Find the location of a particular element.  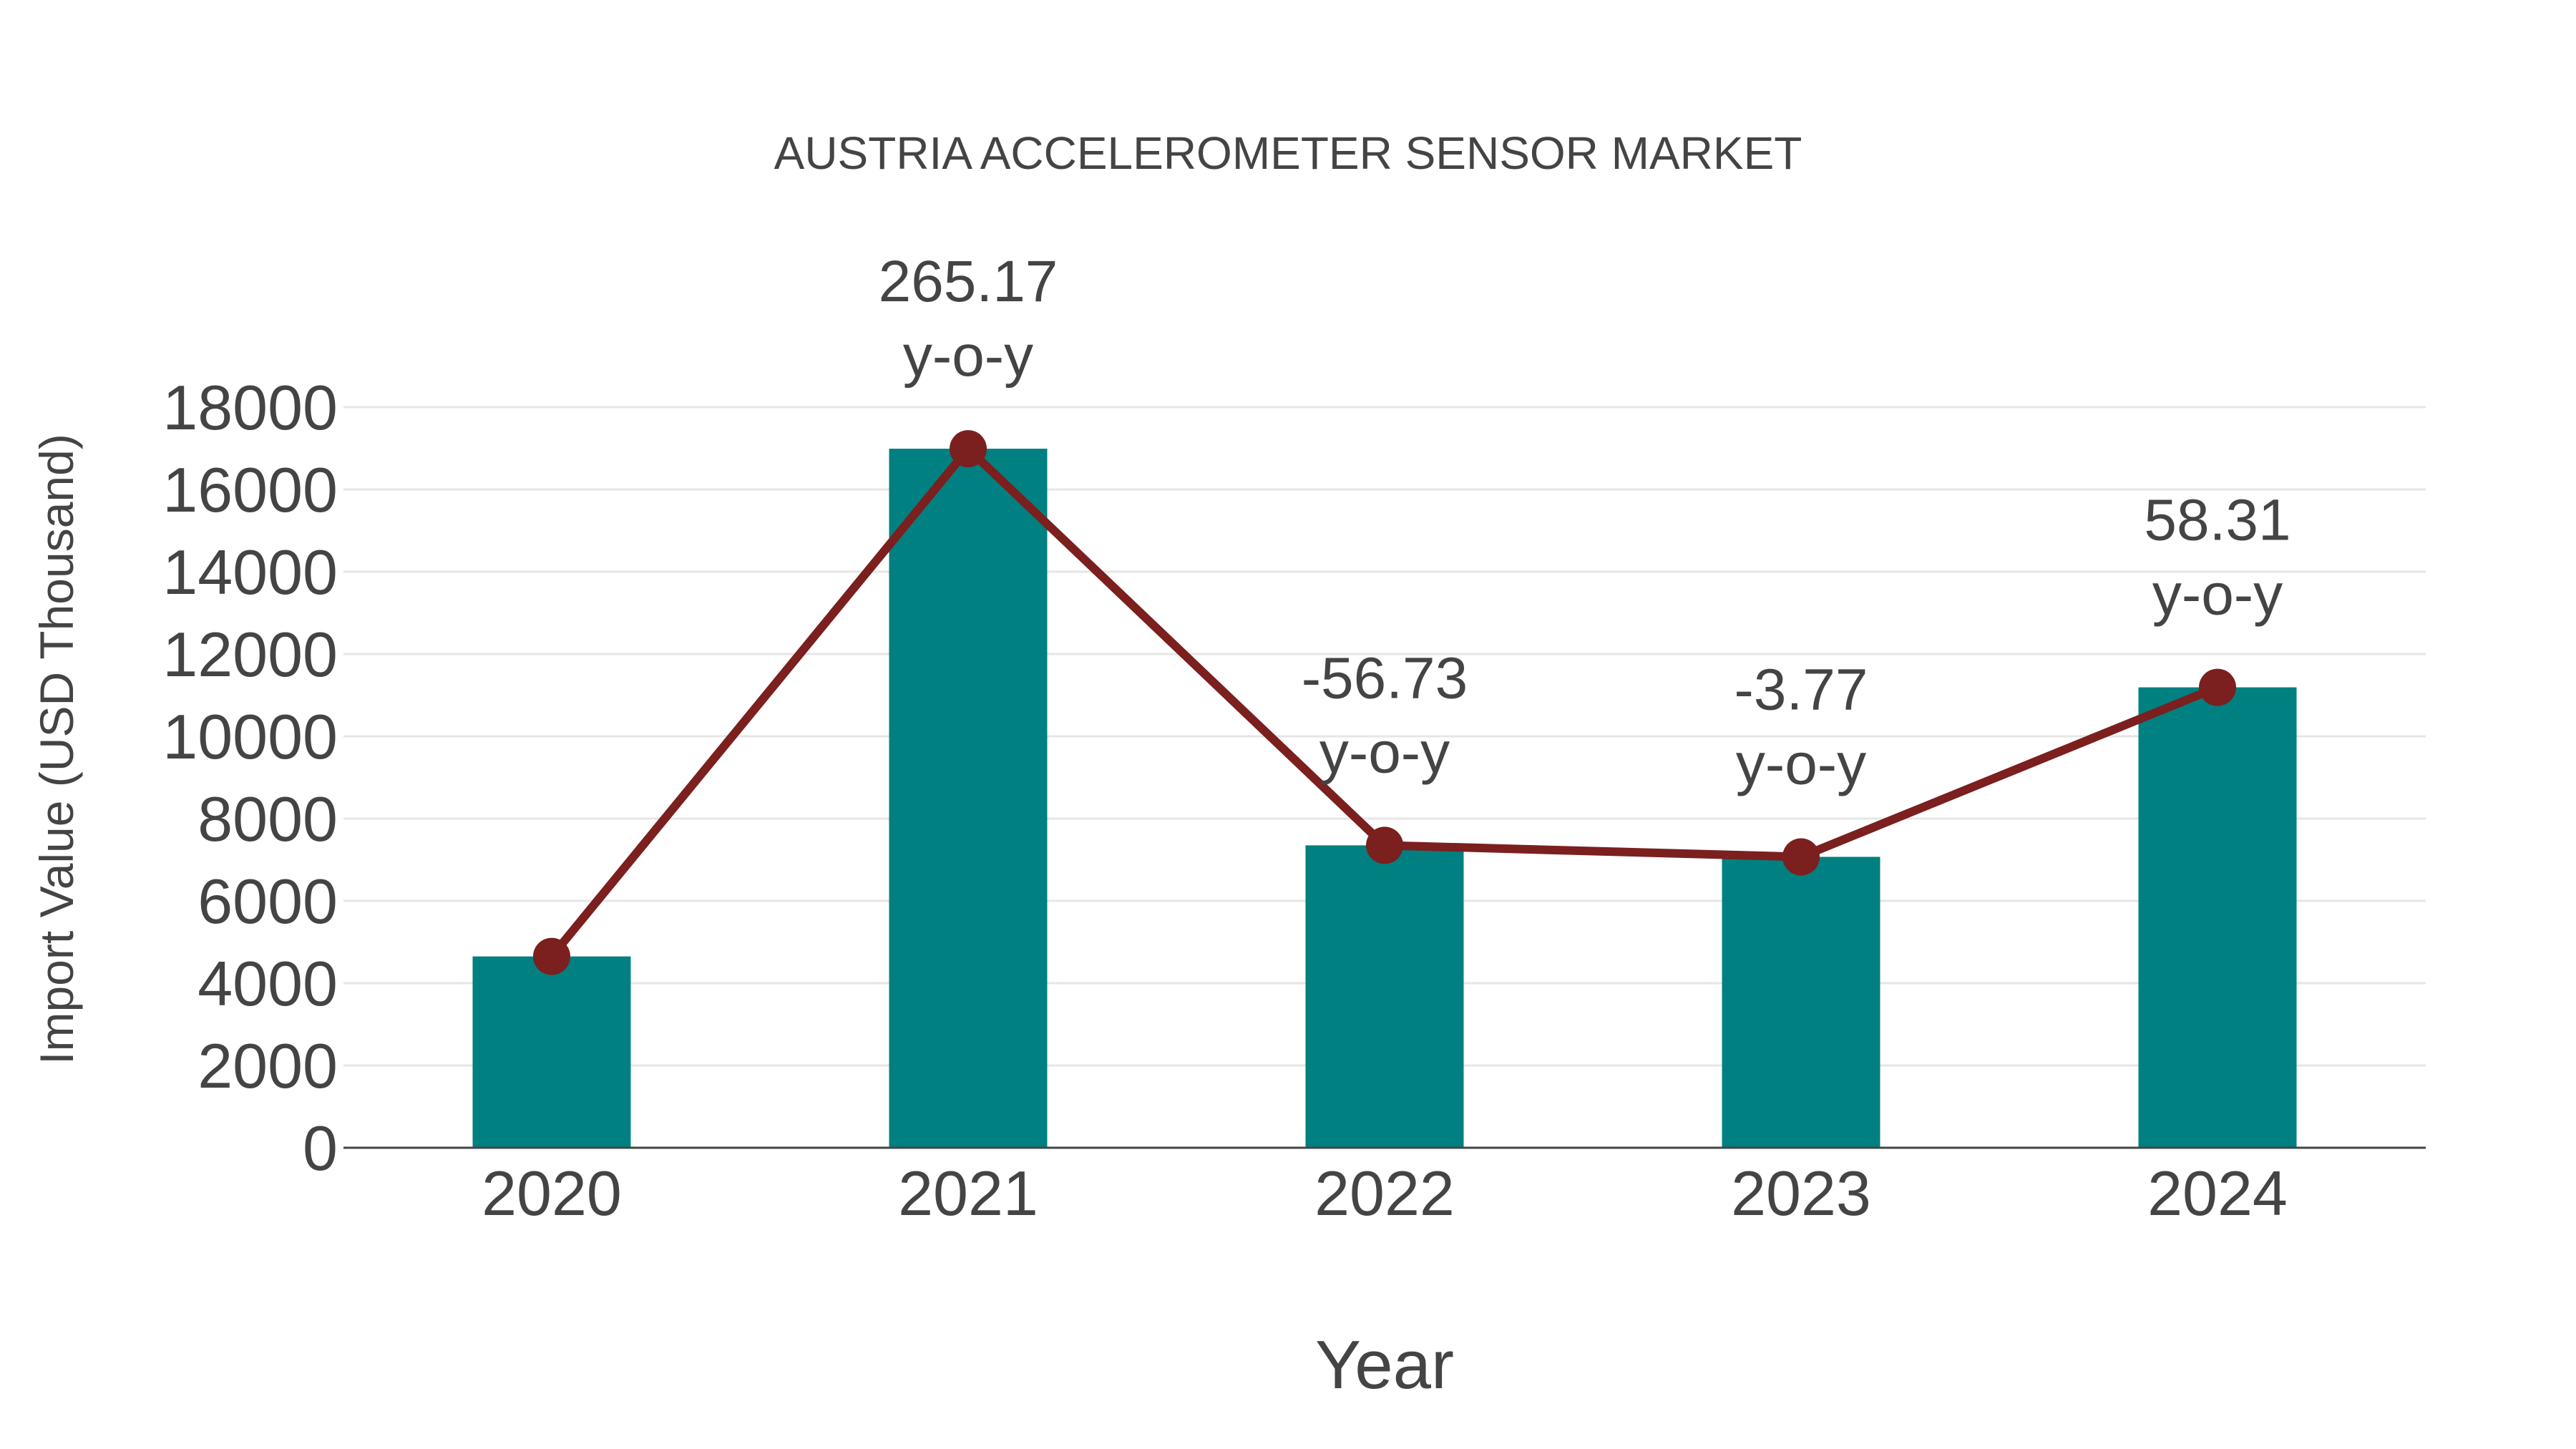

trend-marker-2023 is located at coordinates (1801, 857).